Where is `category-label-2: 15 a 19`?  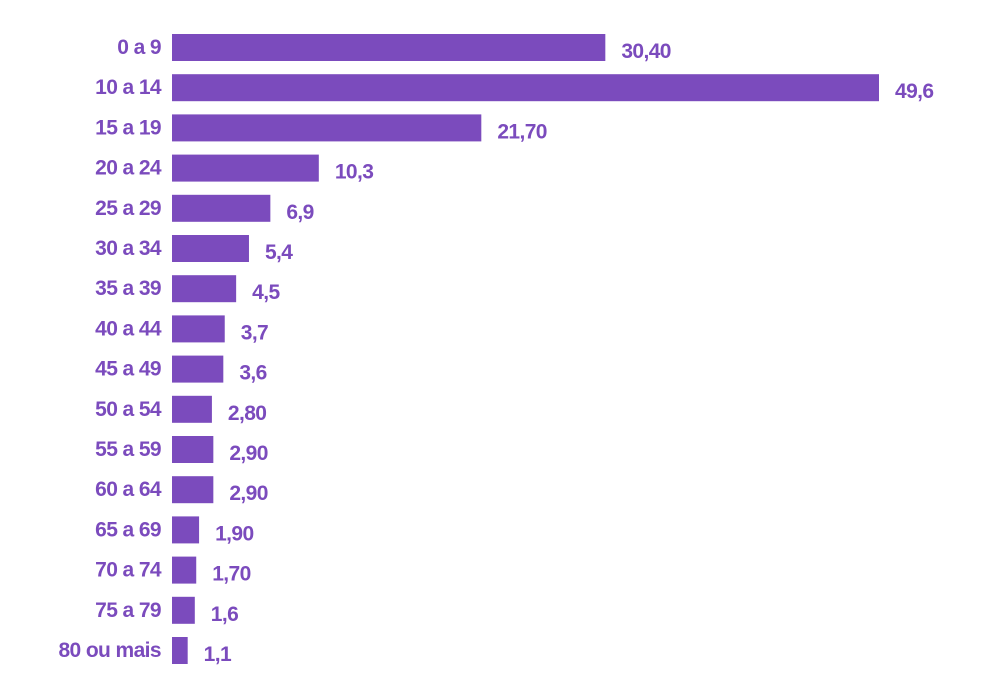 category-label-2: 15 a 19 is located at coordinates (128, 127).